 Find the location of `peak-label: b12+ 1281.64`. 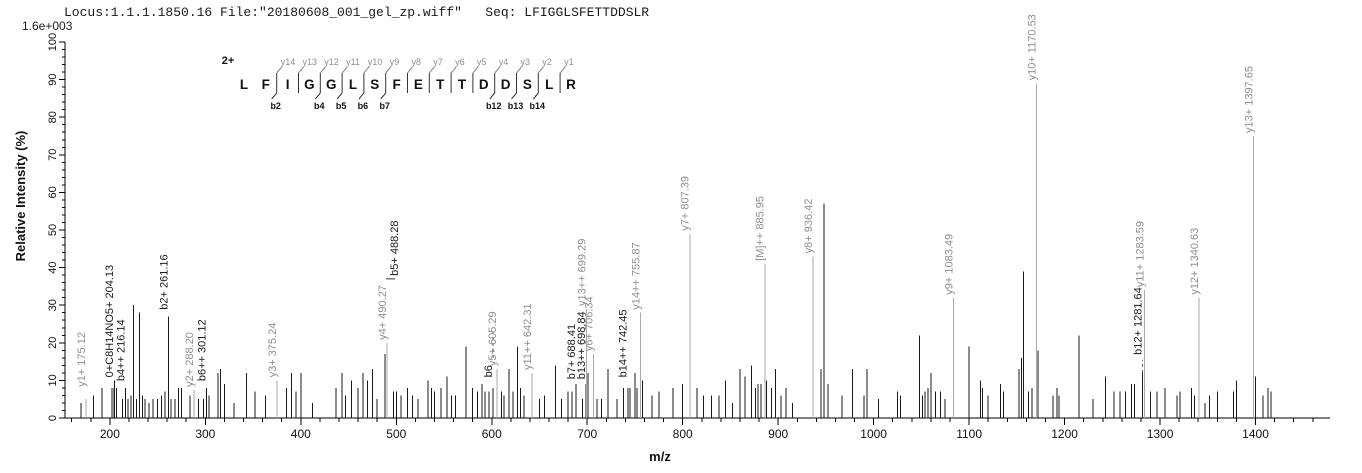

peak-label: b12+ 1281.64 is located at coordinates (1139, 321).